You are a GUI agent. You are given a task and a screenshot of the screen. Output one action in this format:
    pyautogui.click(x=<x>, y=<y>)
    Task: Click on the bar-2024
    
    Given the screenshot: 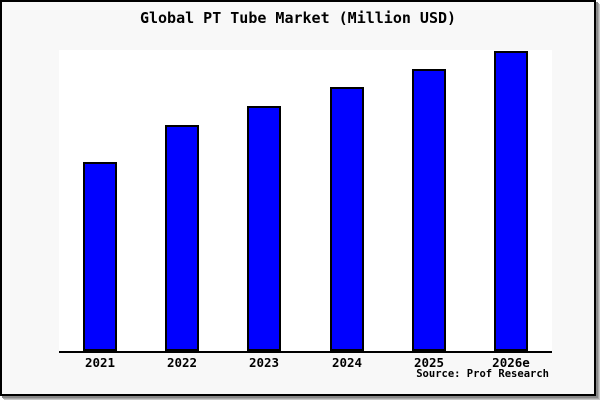 What is the action you would take?
    pyautogui.click(x=347, y=219)
    